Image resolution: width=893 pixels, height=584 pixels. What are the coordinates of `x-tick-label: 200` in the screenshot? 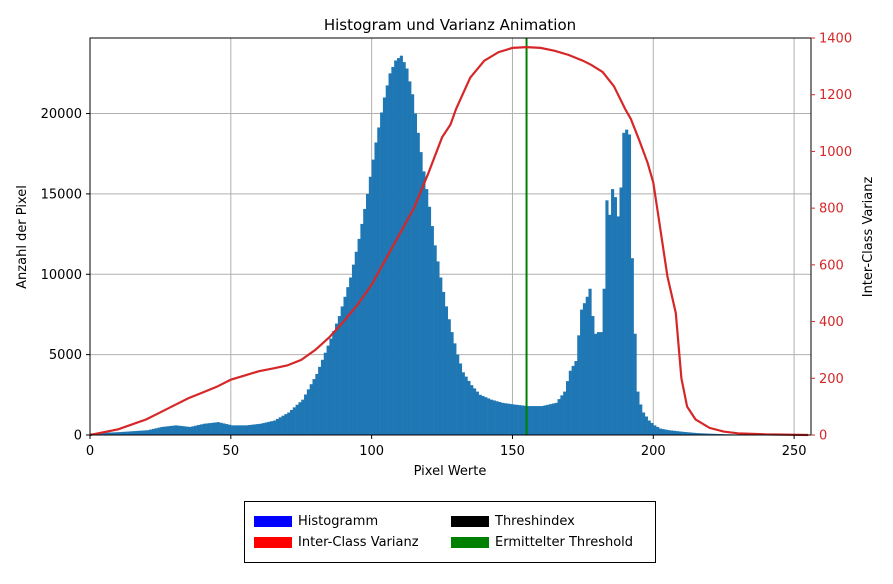 It's located at (653, 451).